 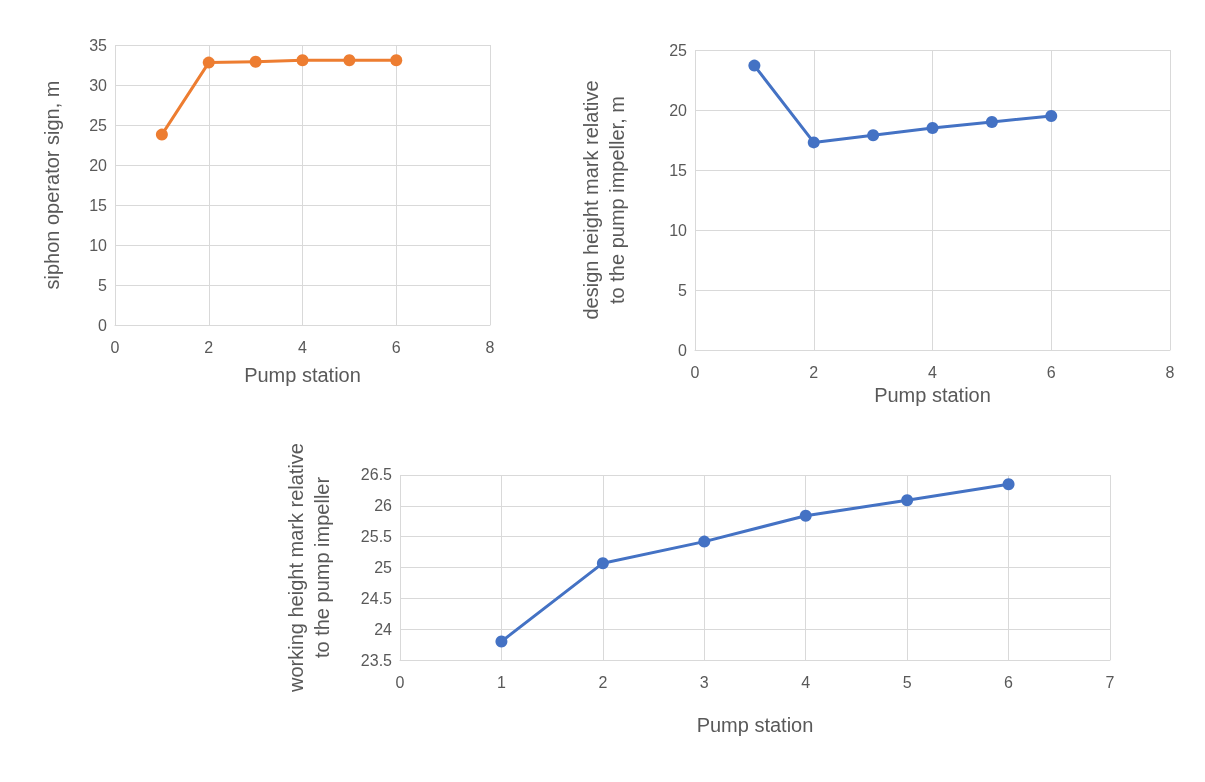 I want to click on y-tick-label: 30, so click(x=98, y=85).